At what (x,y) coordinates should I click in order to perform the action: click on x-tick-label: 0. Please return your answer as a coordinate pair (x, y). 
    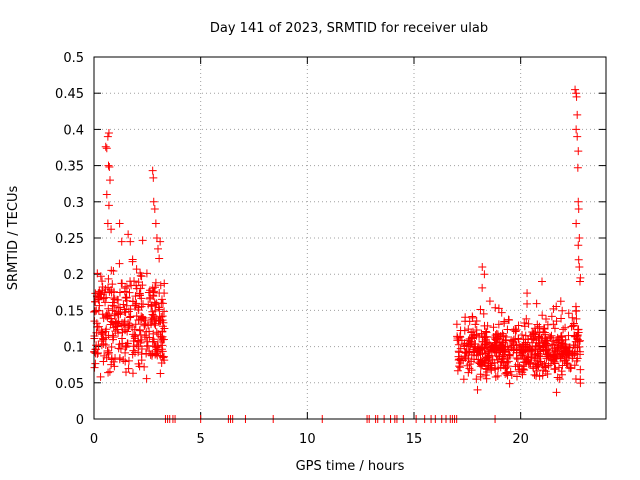
    Looking at the image, I should click on (94, 439).